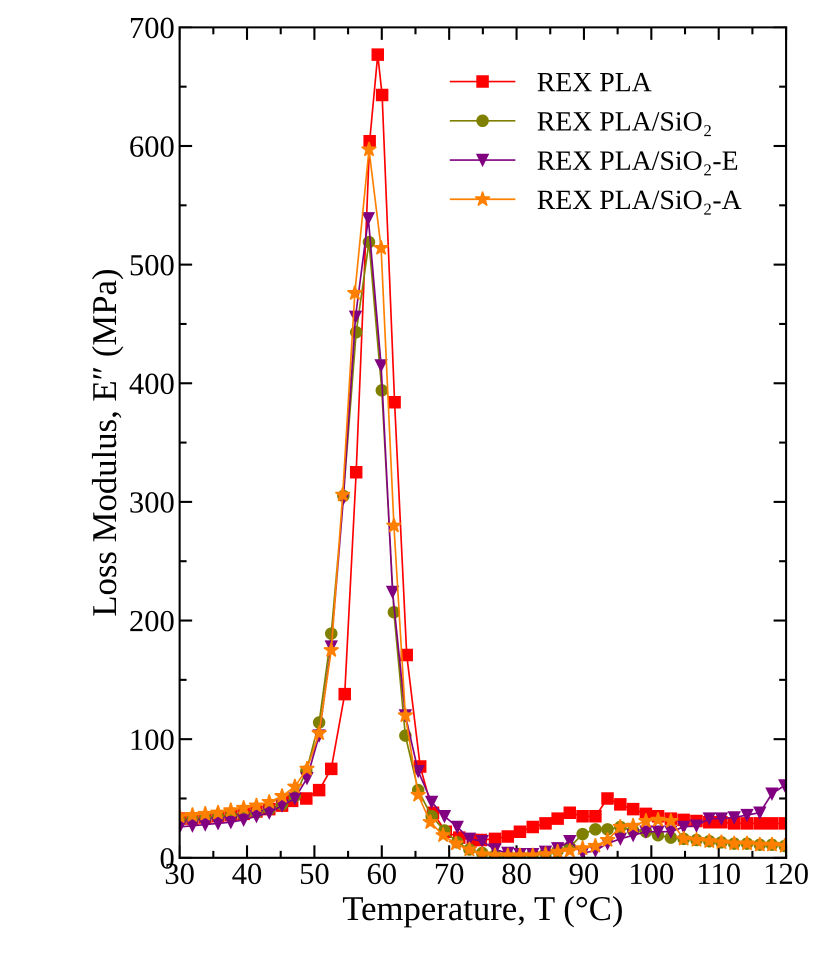 The image size is (824, 977). I want to click on x-tick-label: 120, so click(787, 874).